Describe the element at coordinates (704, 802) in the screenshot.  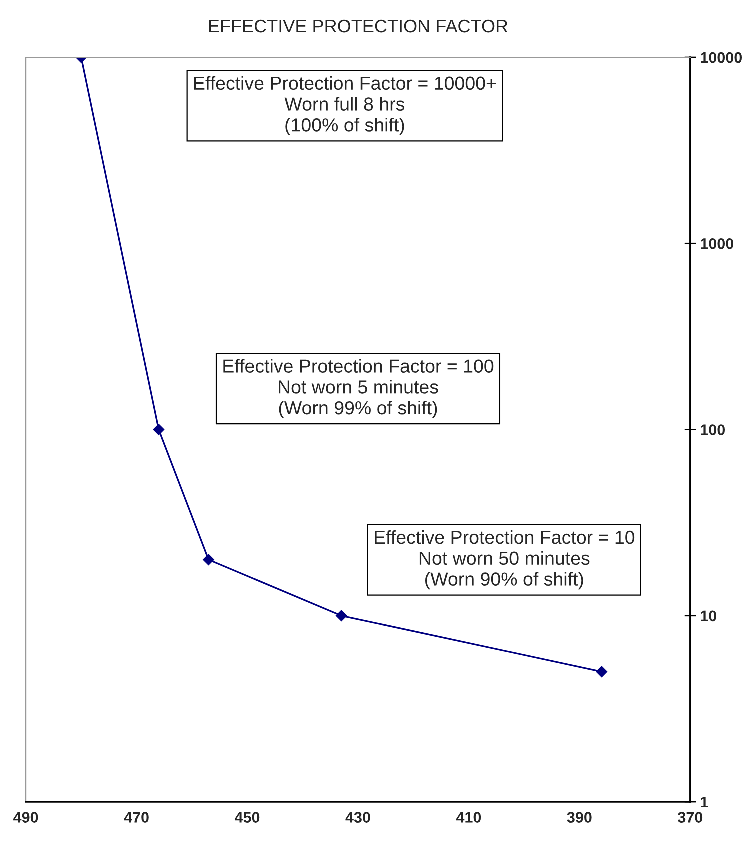
I see `y-tick-label: 1` at that location.